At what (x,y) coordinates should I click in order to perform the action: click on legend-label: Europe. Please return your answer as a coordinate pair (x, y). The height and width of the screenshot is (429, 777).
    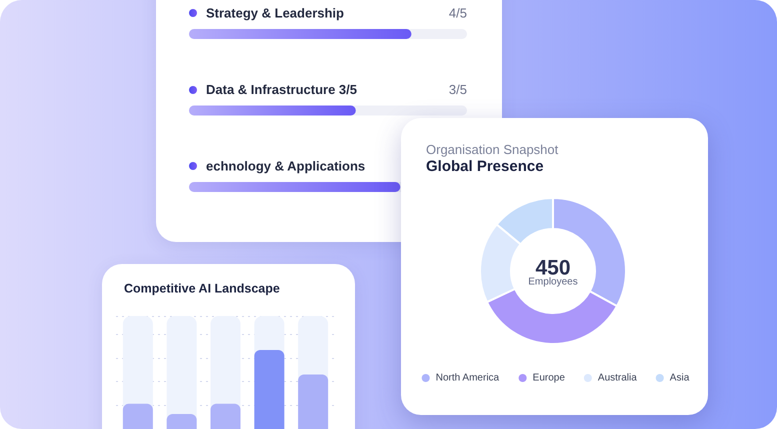
    Looking at the image, I should click on (549, 378).